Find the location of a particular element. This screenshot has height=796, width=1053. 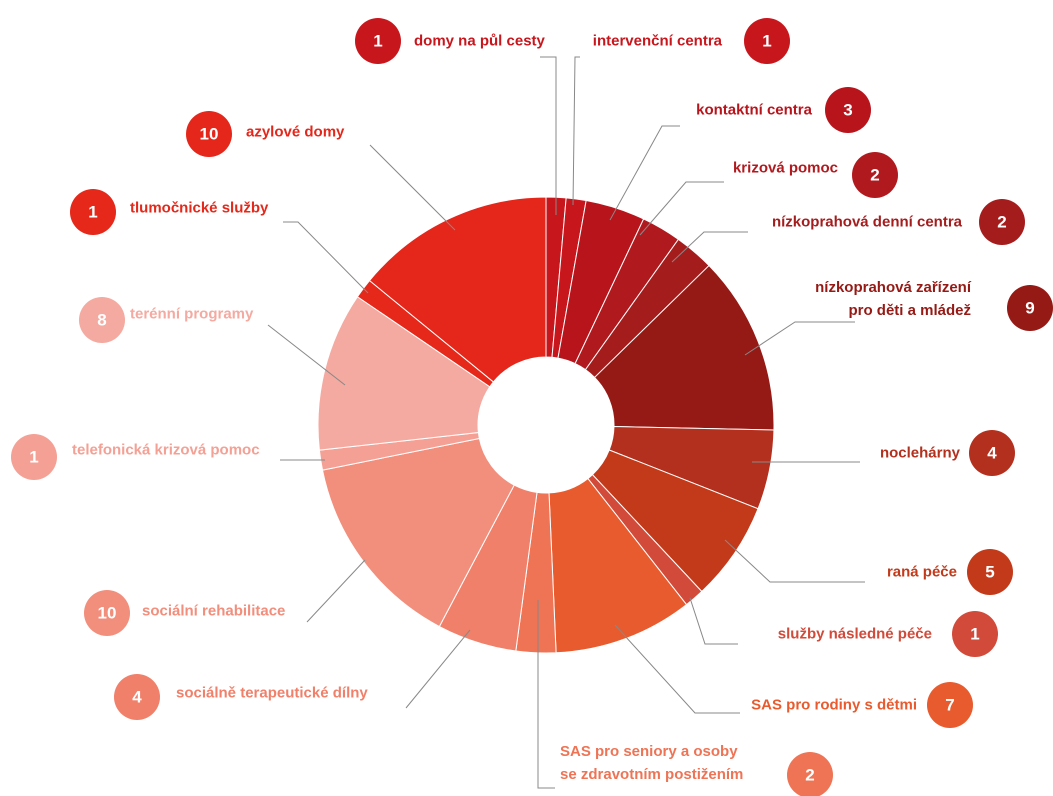

value-label: 8 is located at coordinates (101, 320).